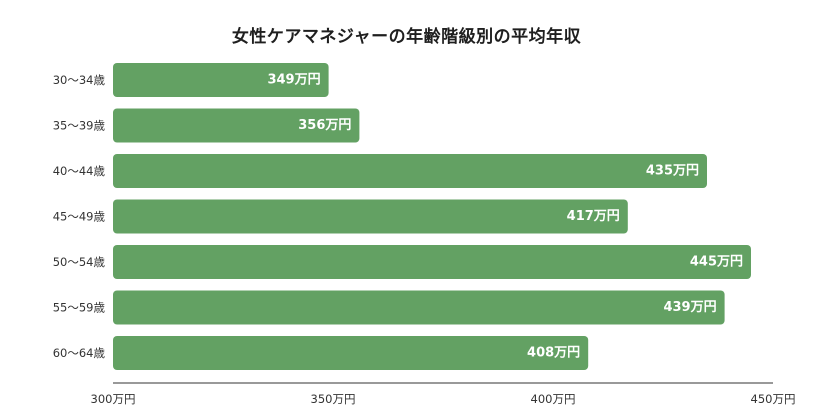 The width and height of the screenshot is (813, 410). I want to click on category-label: 55〜59歳, so click(79, 308).